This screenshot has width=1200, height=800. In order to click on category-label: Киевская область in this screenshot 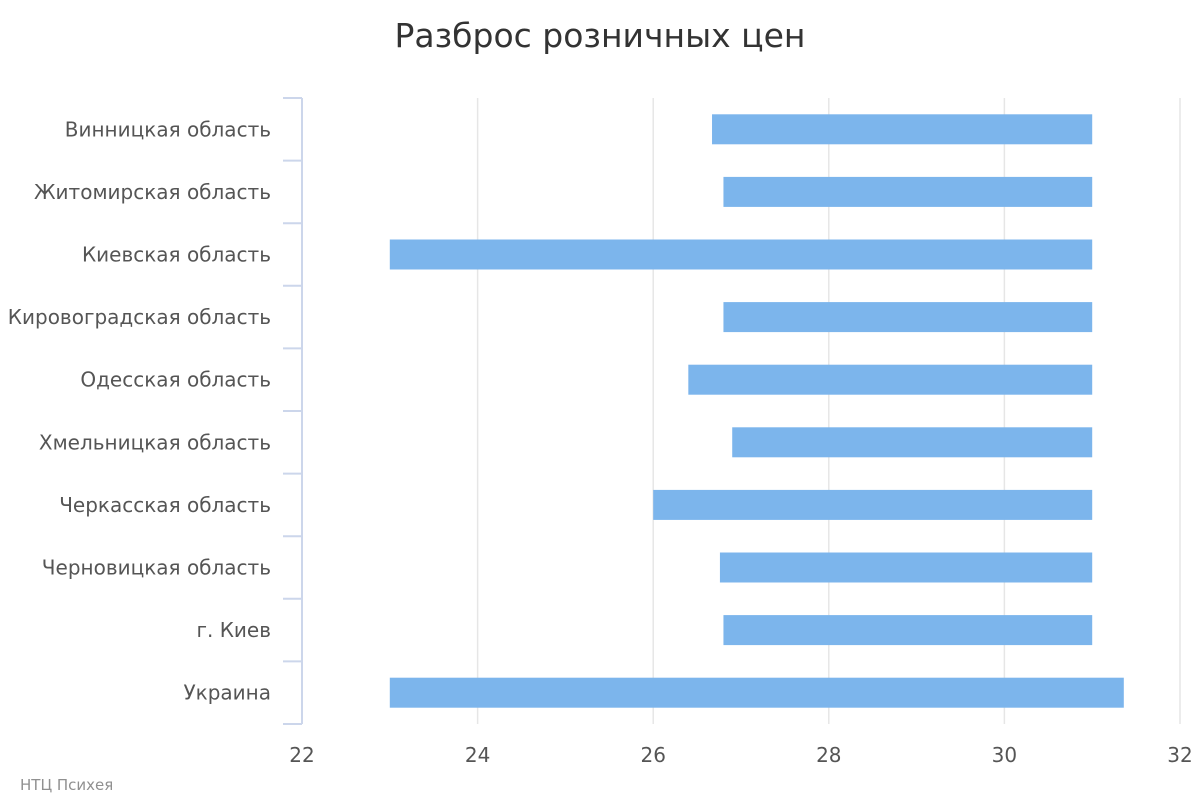, I will do `click(176, 255)`.